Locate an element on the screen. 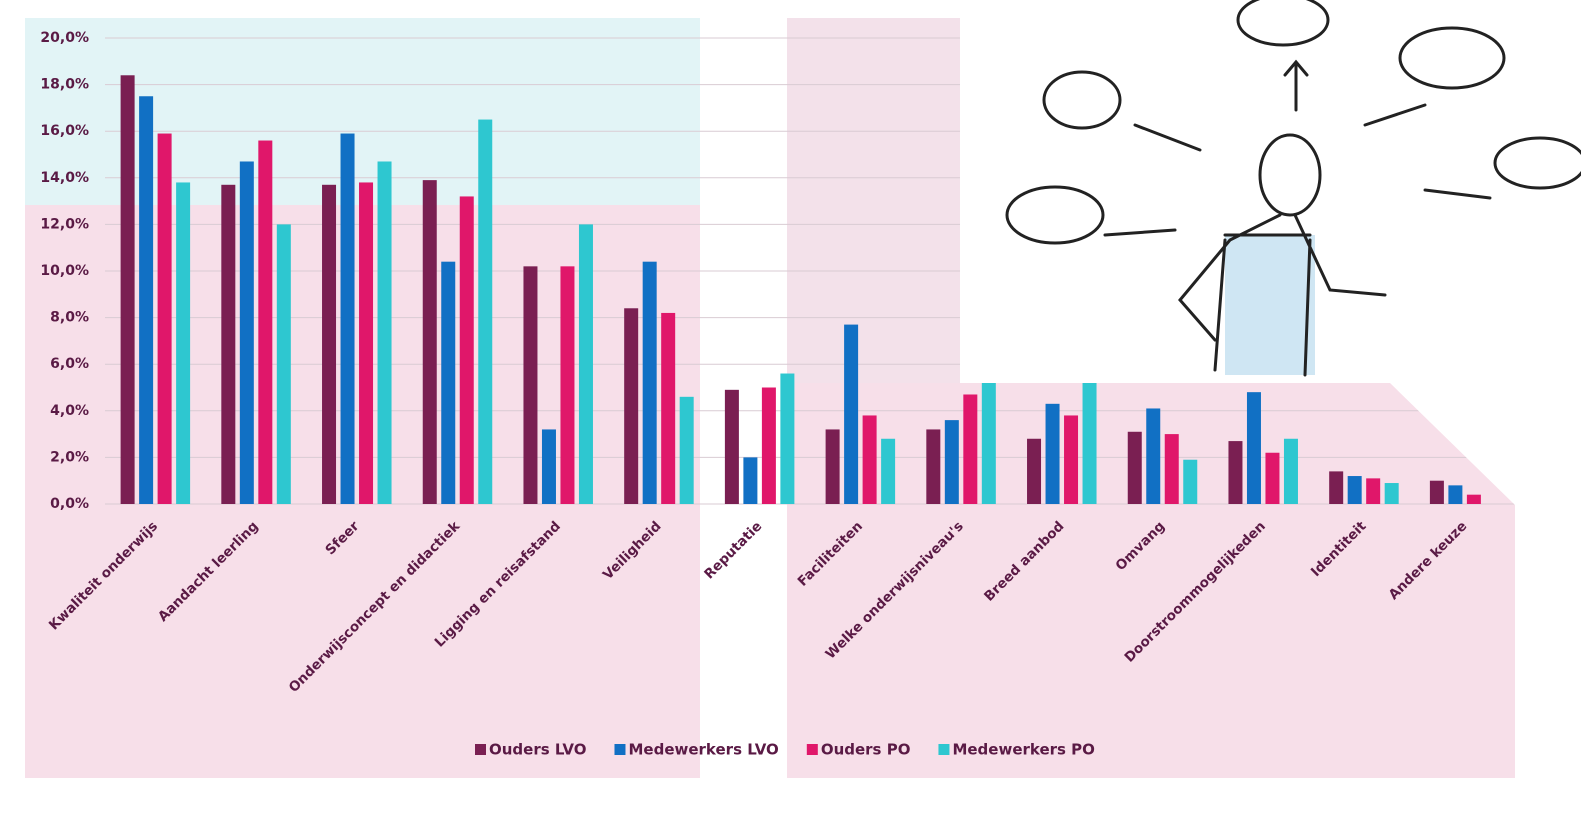 The height and width of the screenshot is (835, 1581). y-tick-label: 12,0% is located at coordinates (64, 224).